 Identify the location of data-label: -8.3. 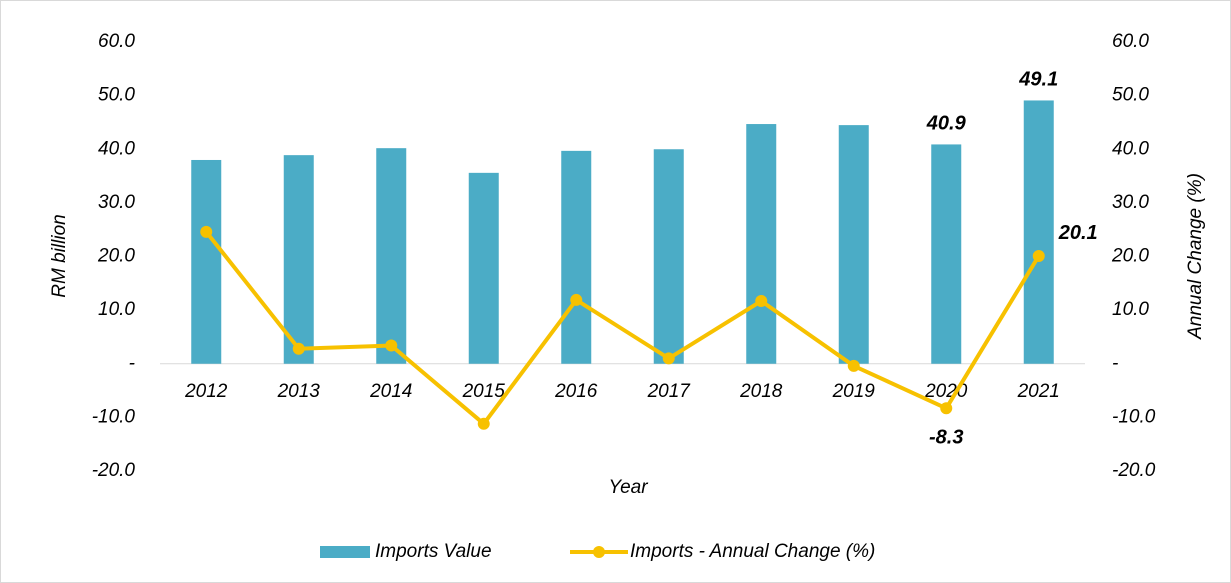
(946, 438).